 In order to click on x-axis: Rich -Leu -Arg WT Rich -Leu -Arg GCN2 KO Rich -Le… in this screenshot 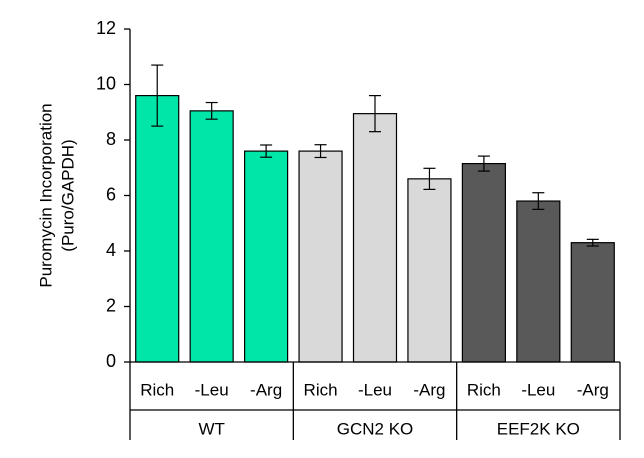, I will do `click(375, 400)`.